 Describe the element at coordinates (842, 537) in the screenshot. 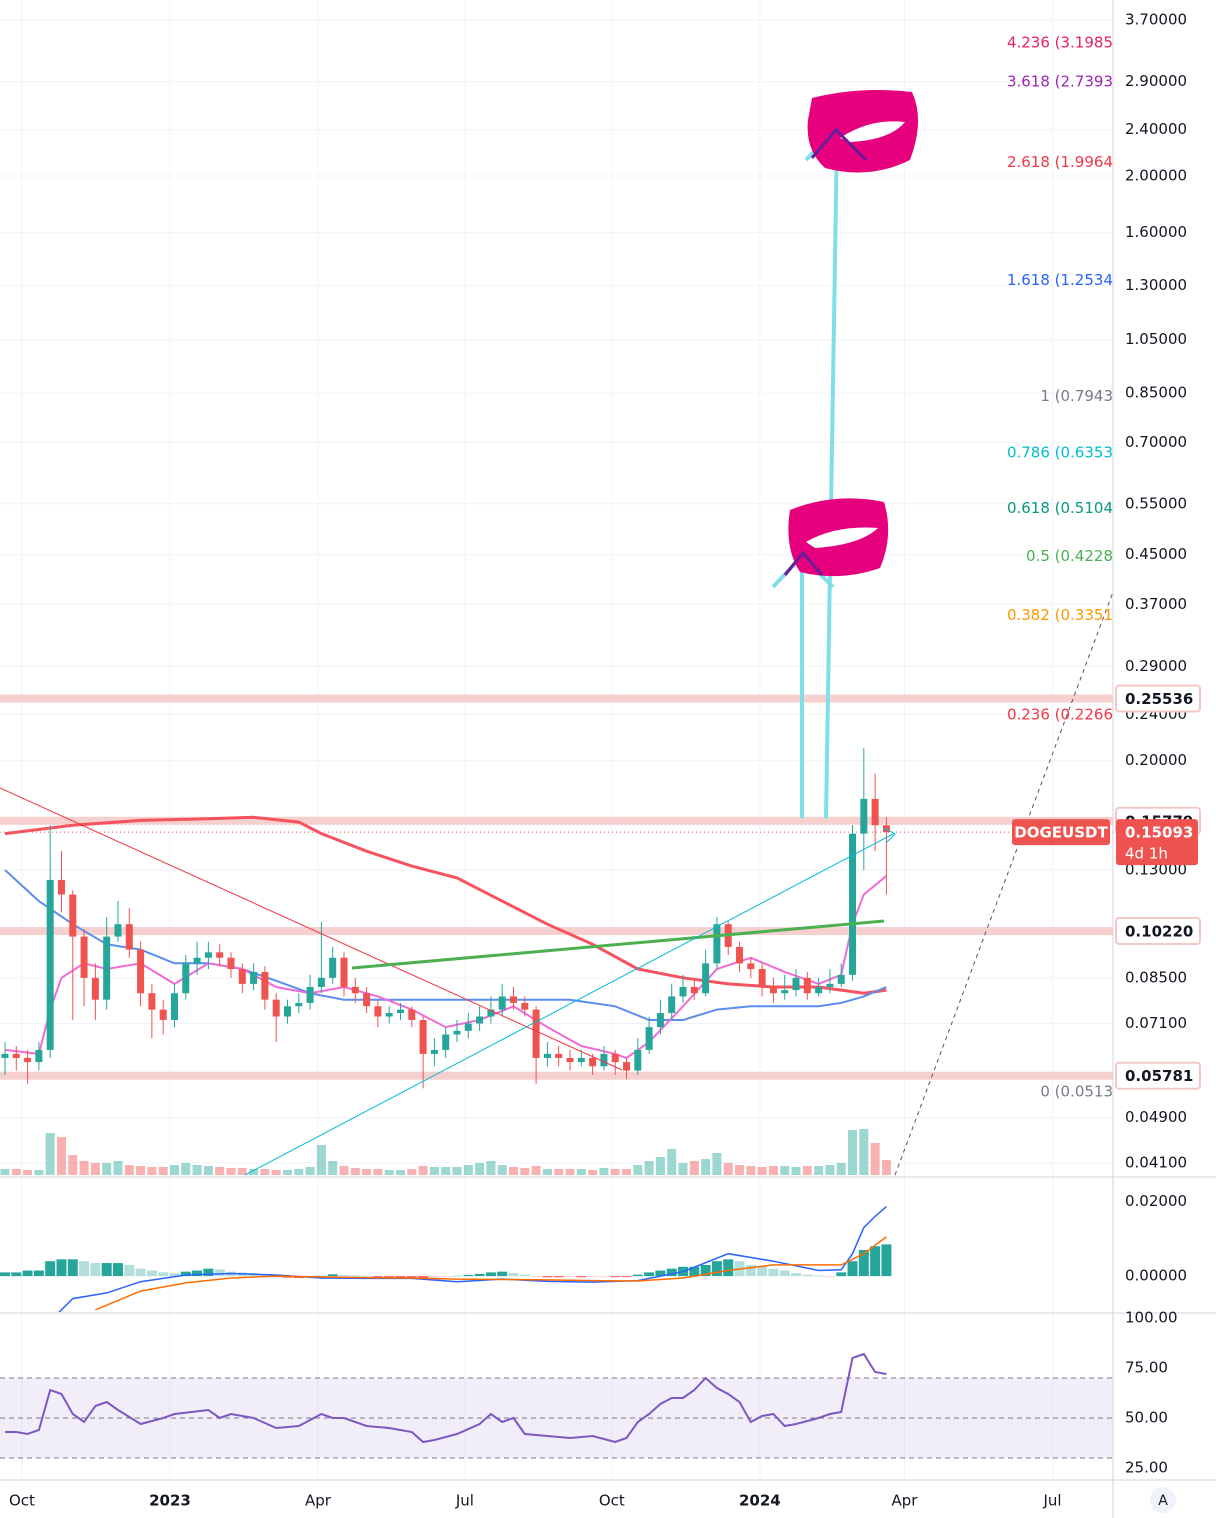

I see `highlight-blob` at that location.